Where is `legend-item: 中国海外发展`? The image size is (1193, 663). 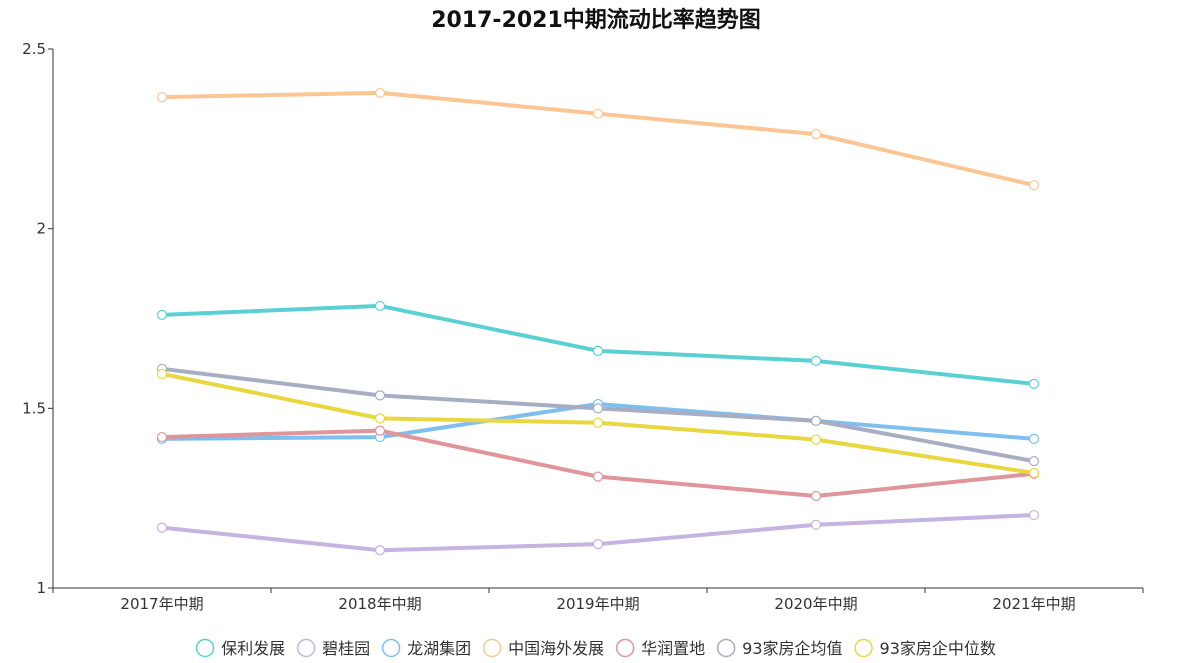 legend-item: 中国海外发展 is located at coordinates (543, 648).